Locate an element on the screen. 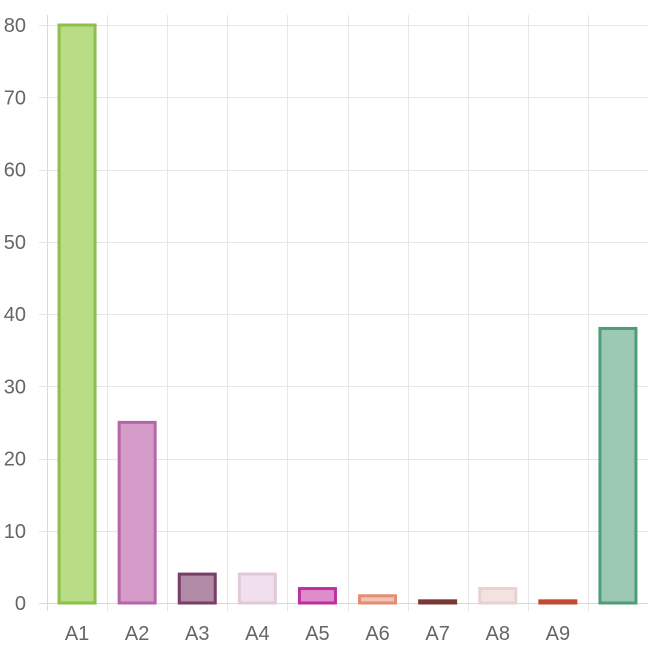 The width and height of the screenshot is (648, 648). bar-A1 is located at coordinates (77, 314).